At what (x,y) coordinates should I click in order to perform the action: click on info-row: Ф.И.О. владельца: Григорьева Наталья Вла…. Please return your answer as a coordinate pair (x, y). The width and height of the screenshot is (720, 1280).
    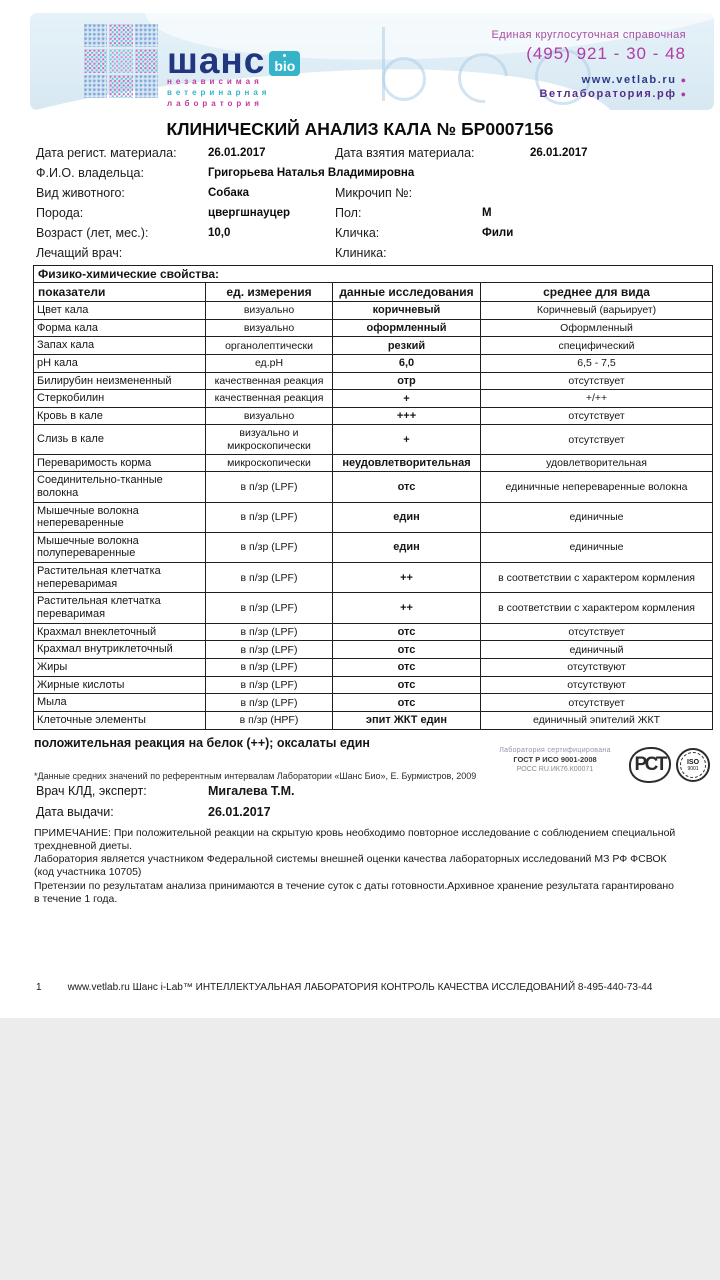
    Looking at the image, I should click on (378, 173).